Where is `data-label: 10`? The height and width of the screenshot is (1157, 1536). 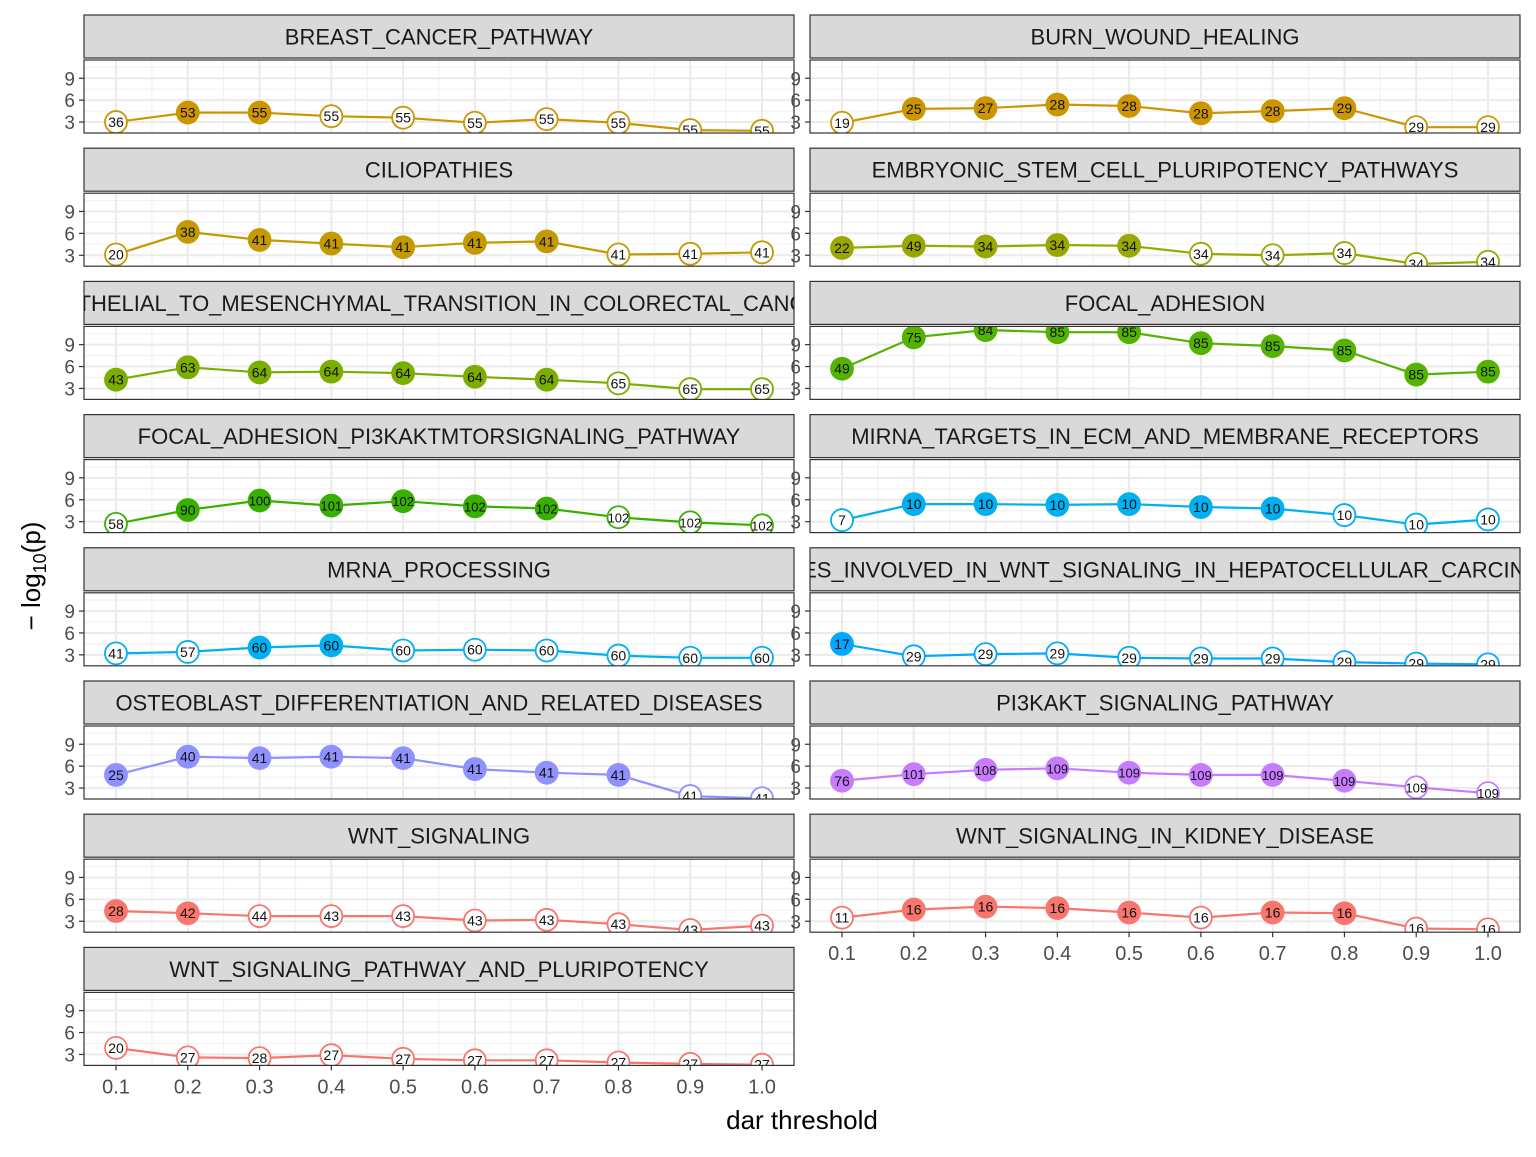 data-label: 10 is located at coordinates (1345, 515).